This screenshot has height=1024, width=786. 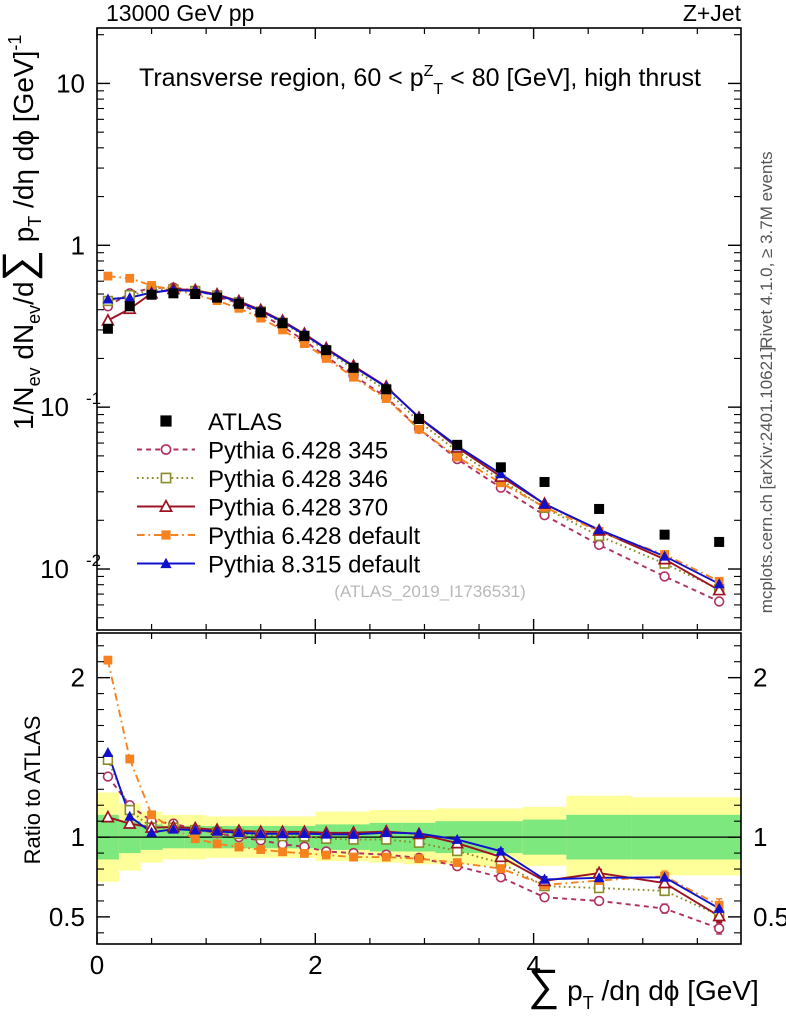 I want to click on y-ratio-tick-label-right: 2, so click(x=760, y=678).